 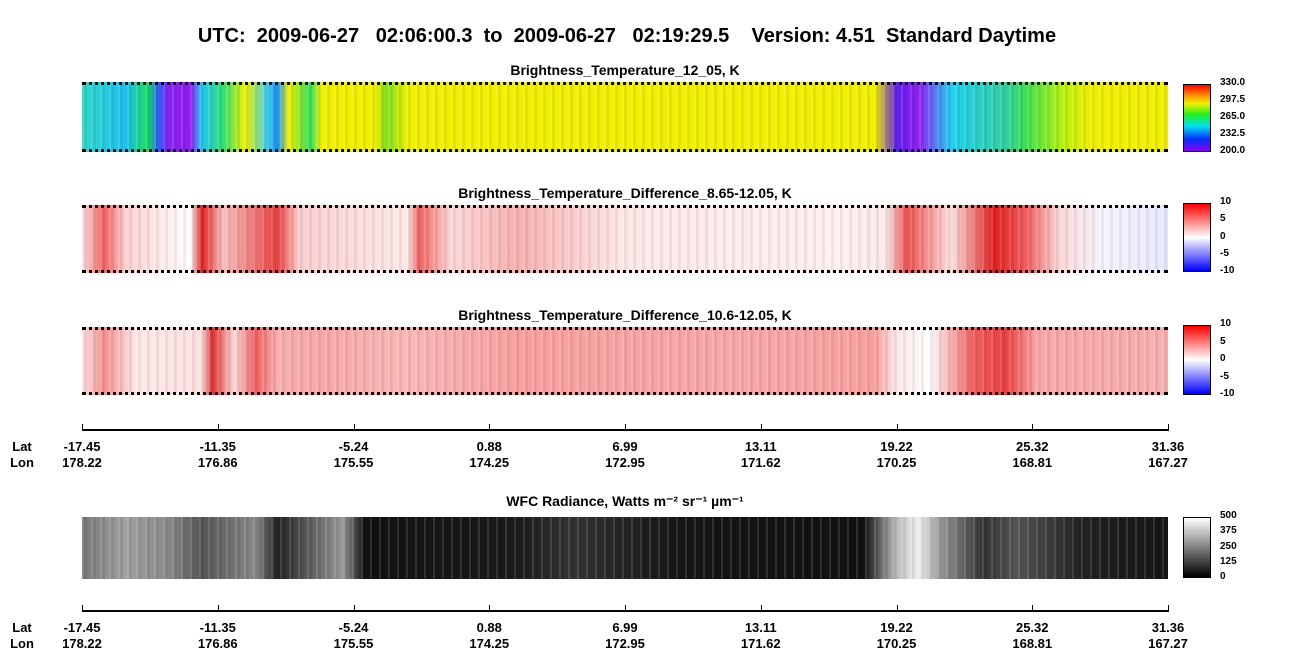 I want to click on colorbar-tick-label: 232.5, so click(x=1233, y=133).